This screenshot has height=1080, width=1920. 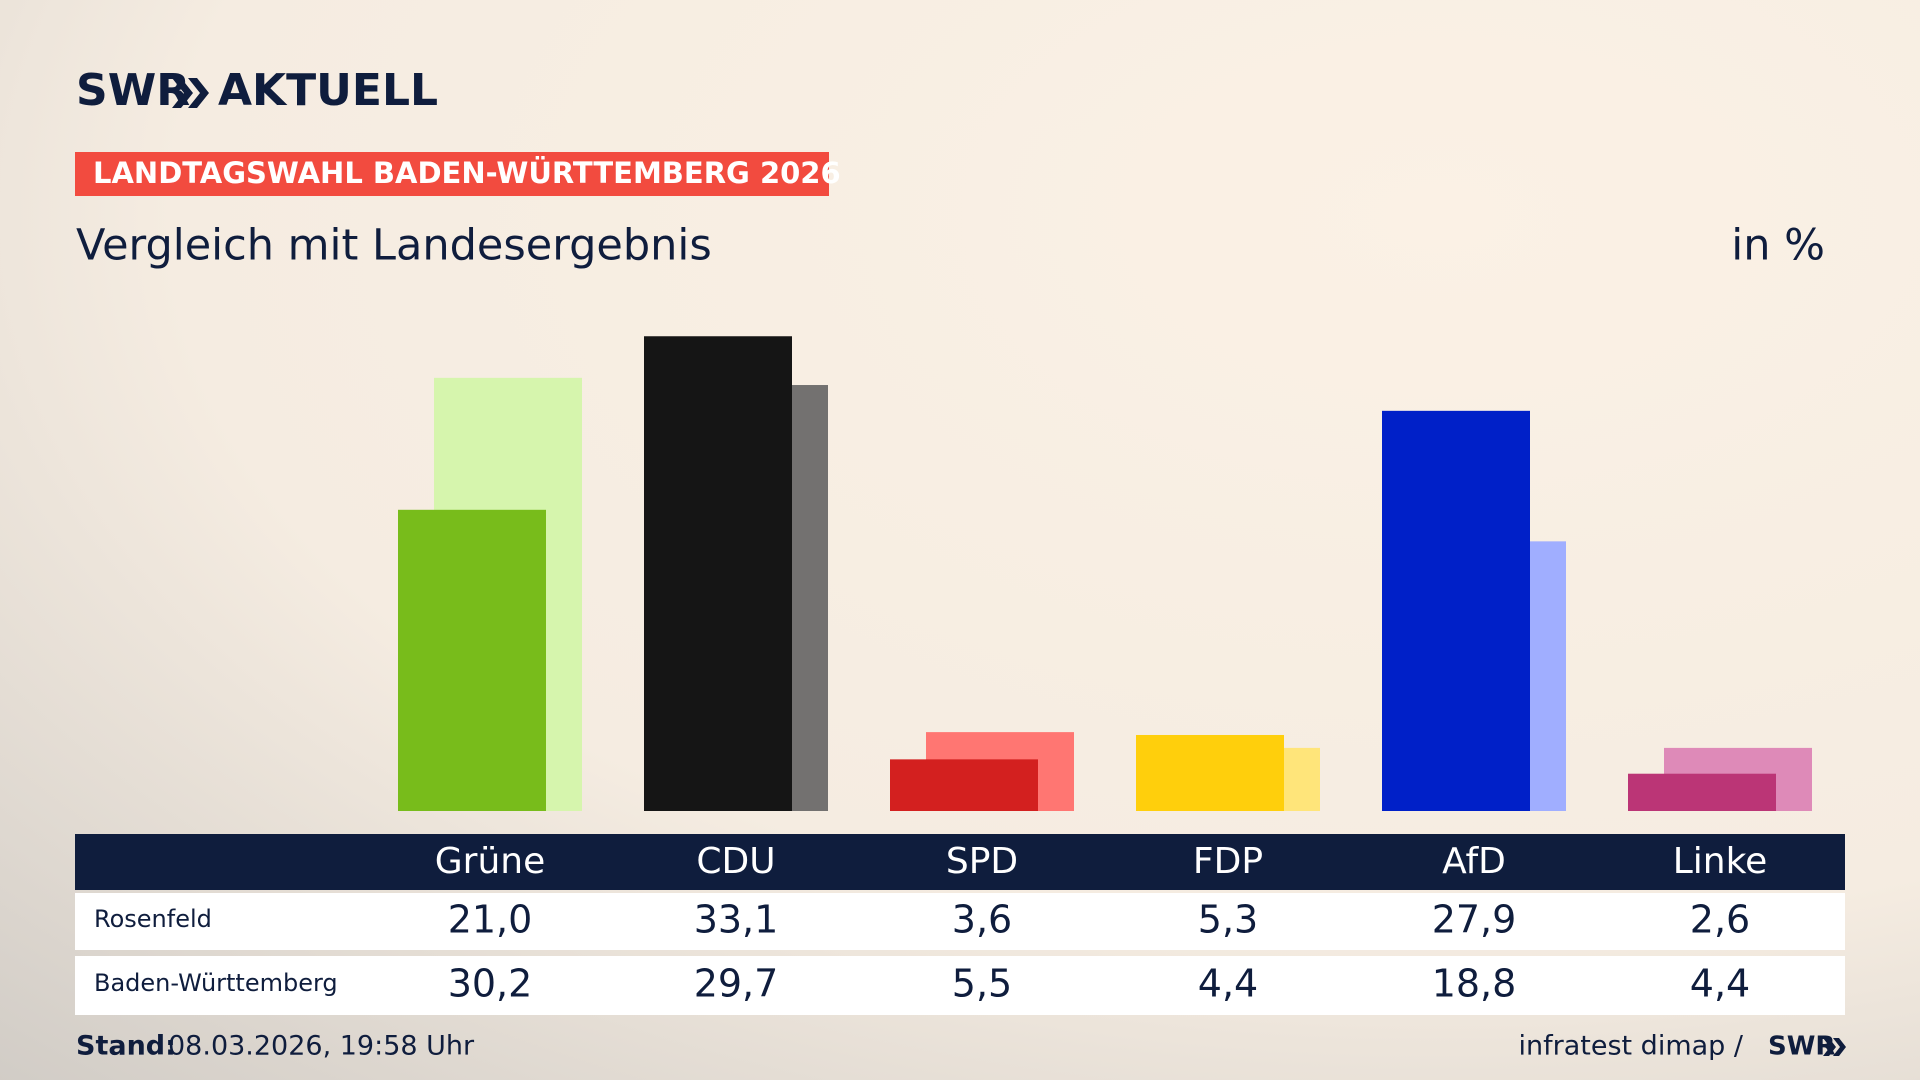 What do you see at coordinates (735, 861) in the screenshot?
I see `column-header: CDU` at bounding box center [735, 861].